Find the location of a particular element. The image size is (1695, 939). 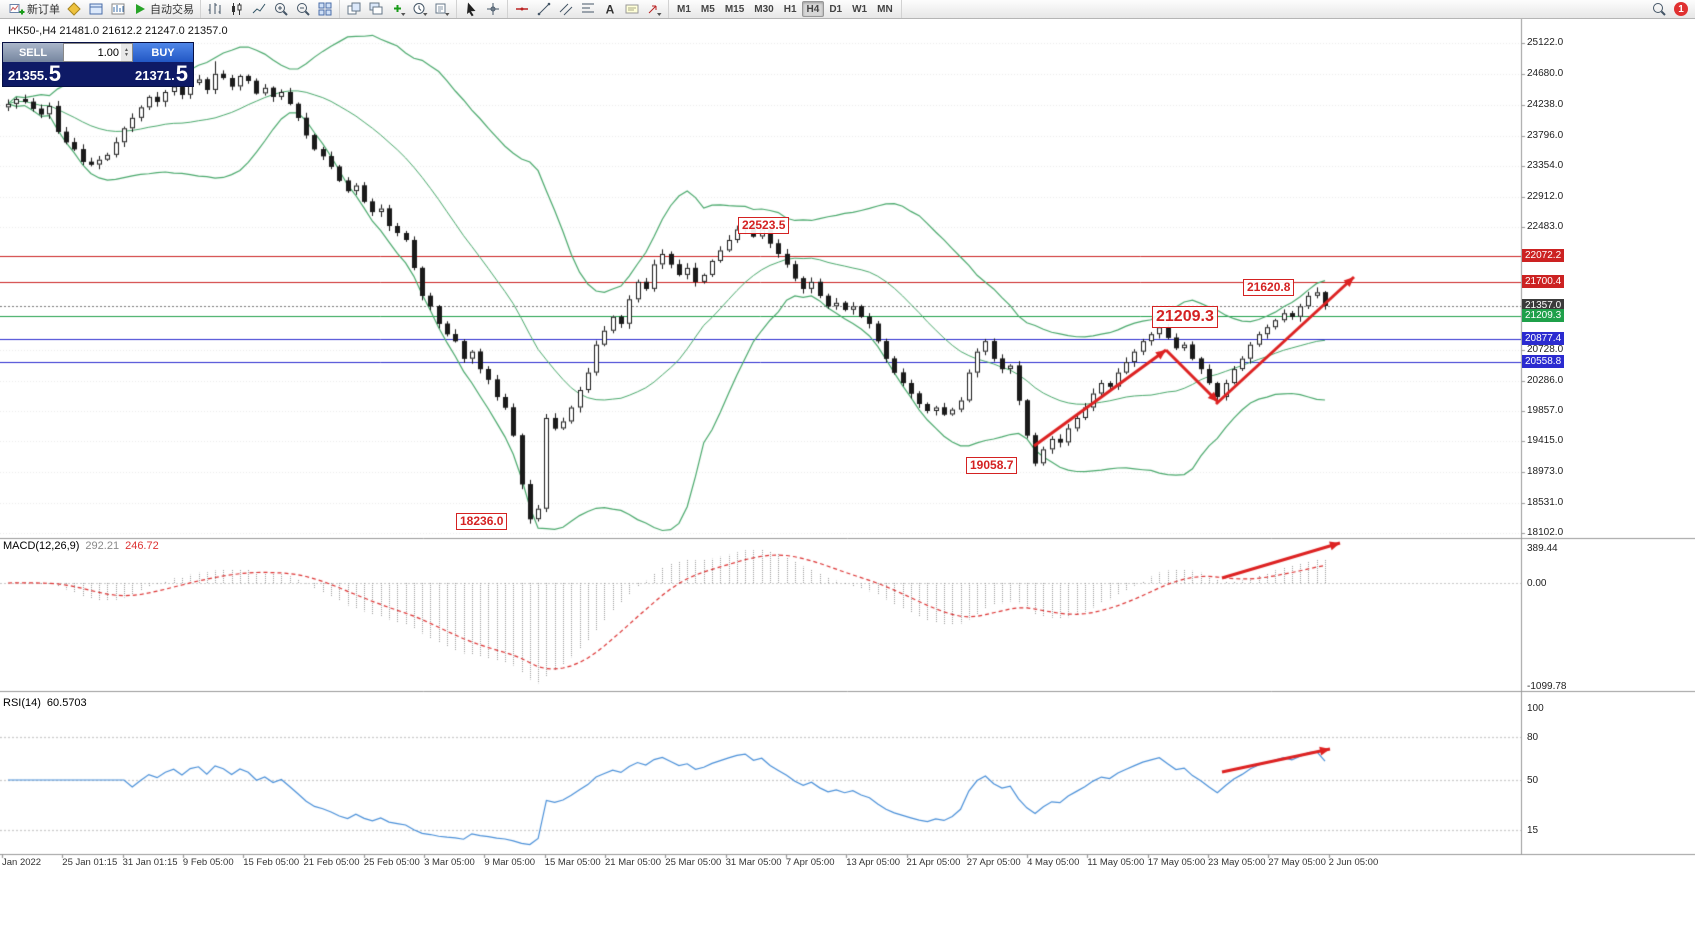

price-tick-label: 18531.0 is located at coordinates (1545, 503).